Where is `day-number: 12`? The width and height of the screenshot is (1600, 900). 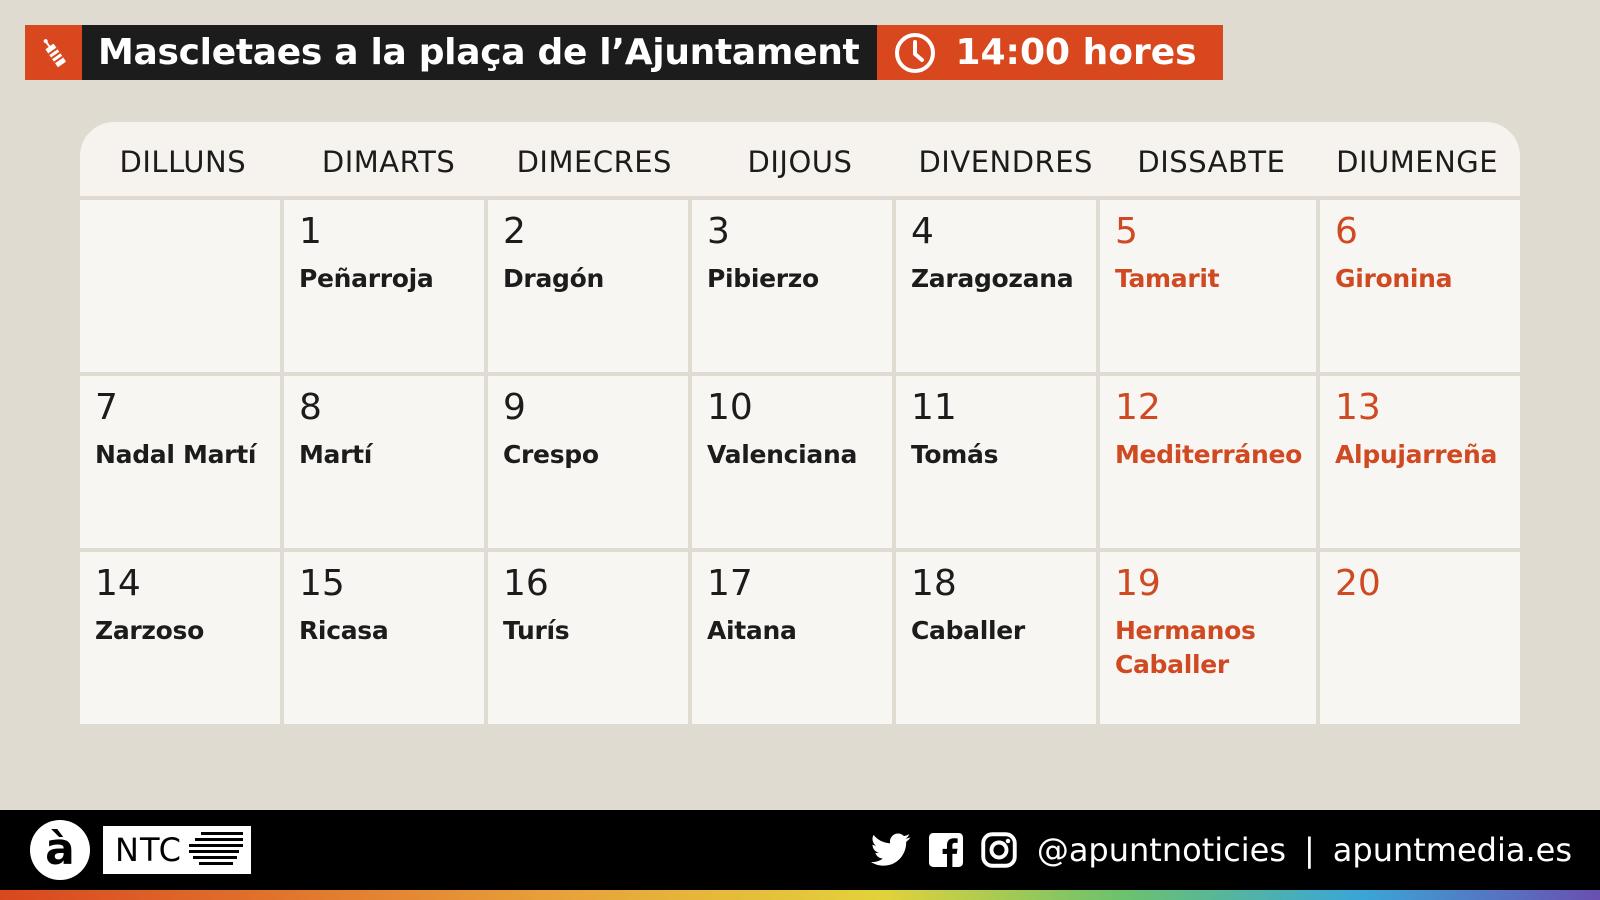
day-number: 12 is located at coordinates (1137, 407).